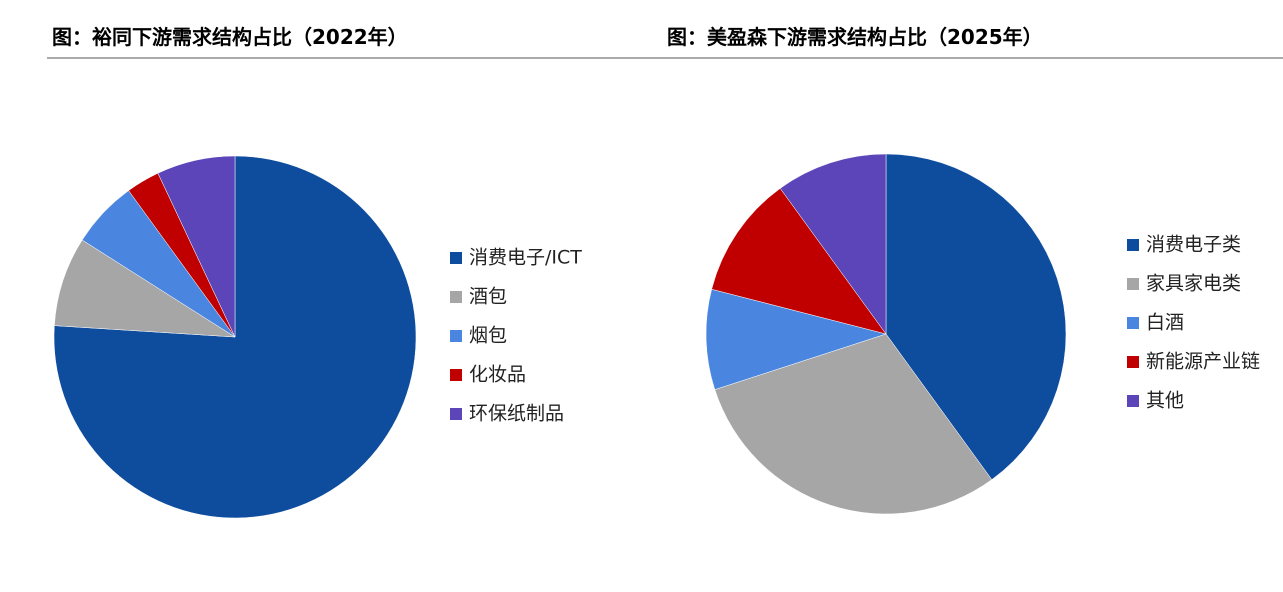  What do you see at coordinates (1193, 284) in the screenshot?
I see `legend-label: 家具家电类` at bounding box center [1193, 284].